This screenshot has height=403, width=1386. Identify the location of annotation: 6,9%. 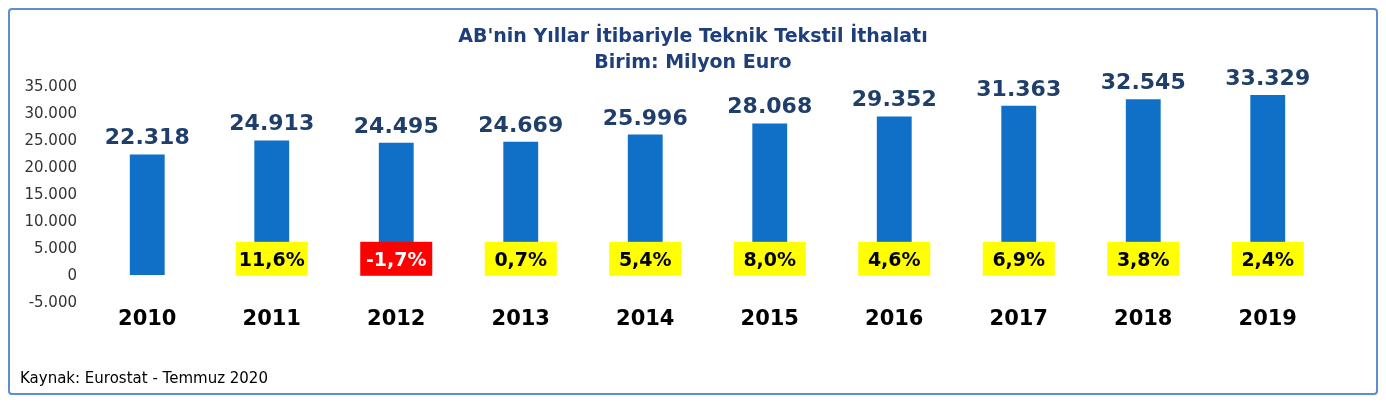
(1019, 258).